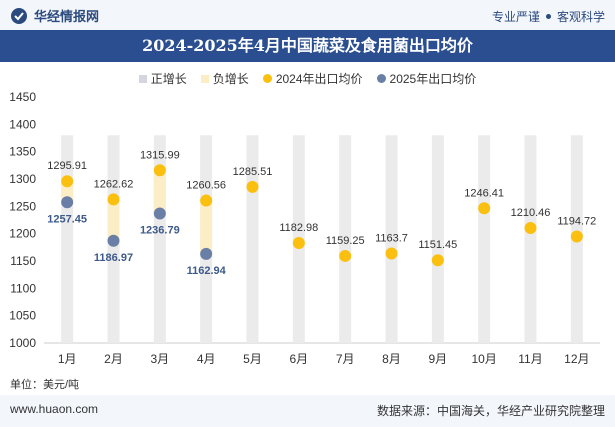  Describe the element at coordinates (206, 359) in the screenshot. I see `x-tick-label: 4月` at that location.